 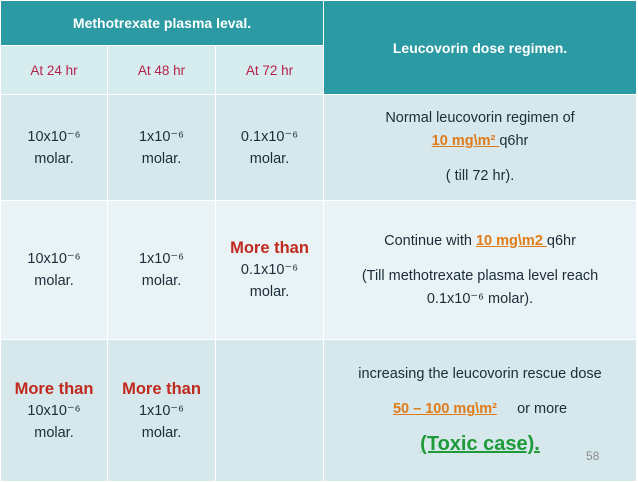 I want to click on col-72-label: At 72 hr, so click(x=269, y=70).